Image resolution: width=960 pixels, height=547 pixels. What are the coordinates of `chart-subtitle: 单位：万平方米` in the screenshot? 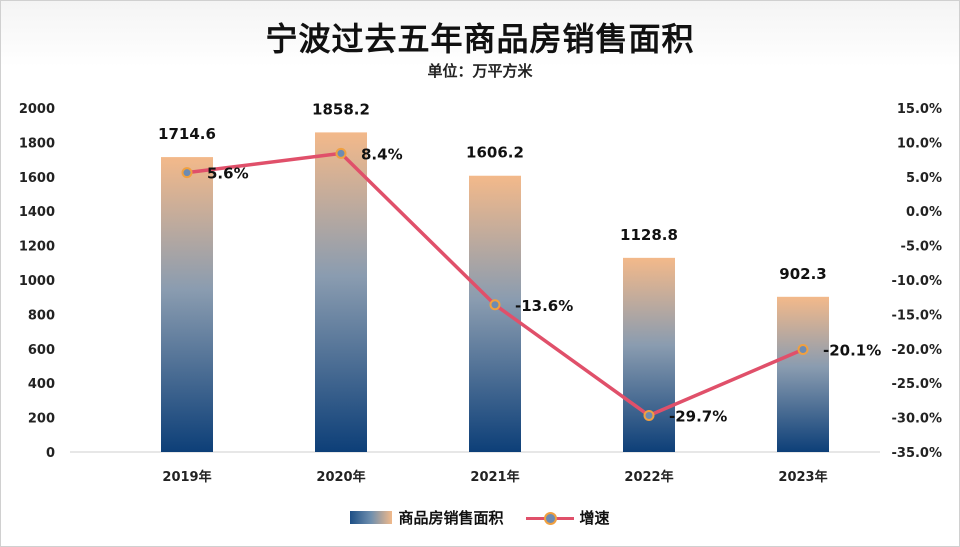 It's located at (480, 71).